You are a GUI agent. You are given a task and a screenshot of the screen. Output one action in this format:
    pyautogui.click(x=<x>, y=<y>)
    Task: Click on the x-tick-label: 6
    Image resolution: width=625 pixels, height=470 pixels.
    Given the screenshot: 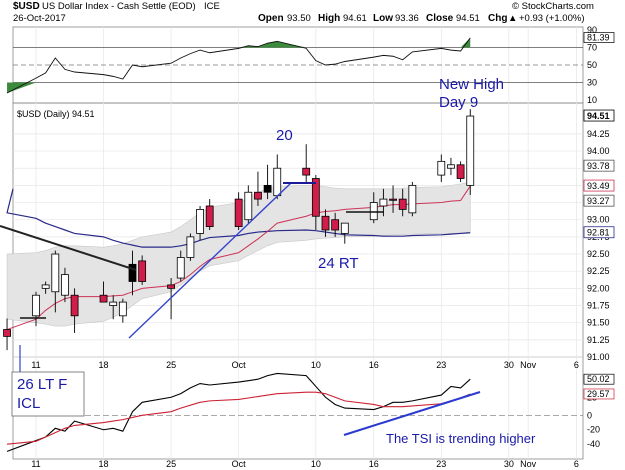 What is the action you would take?
    pyautogui.click(x=576, y=365)
    